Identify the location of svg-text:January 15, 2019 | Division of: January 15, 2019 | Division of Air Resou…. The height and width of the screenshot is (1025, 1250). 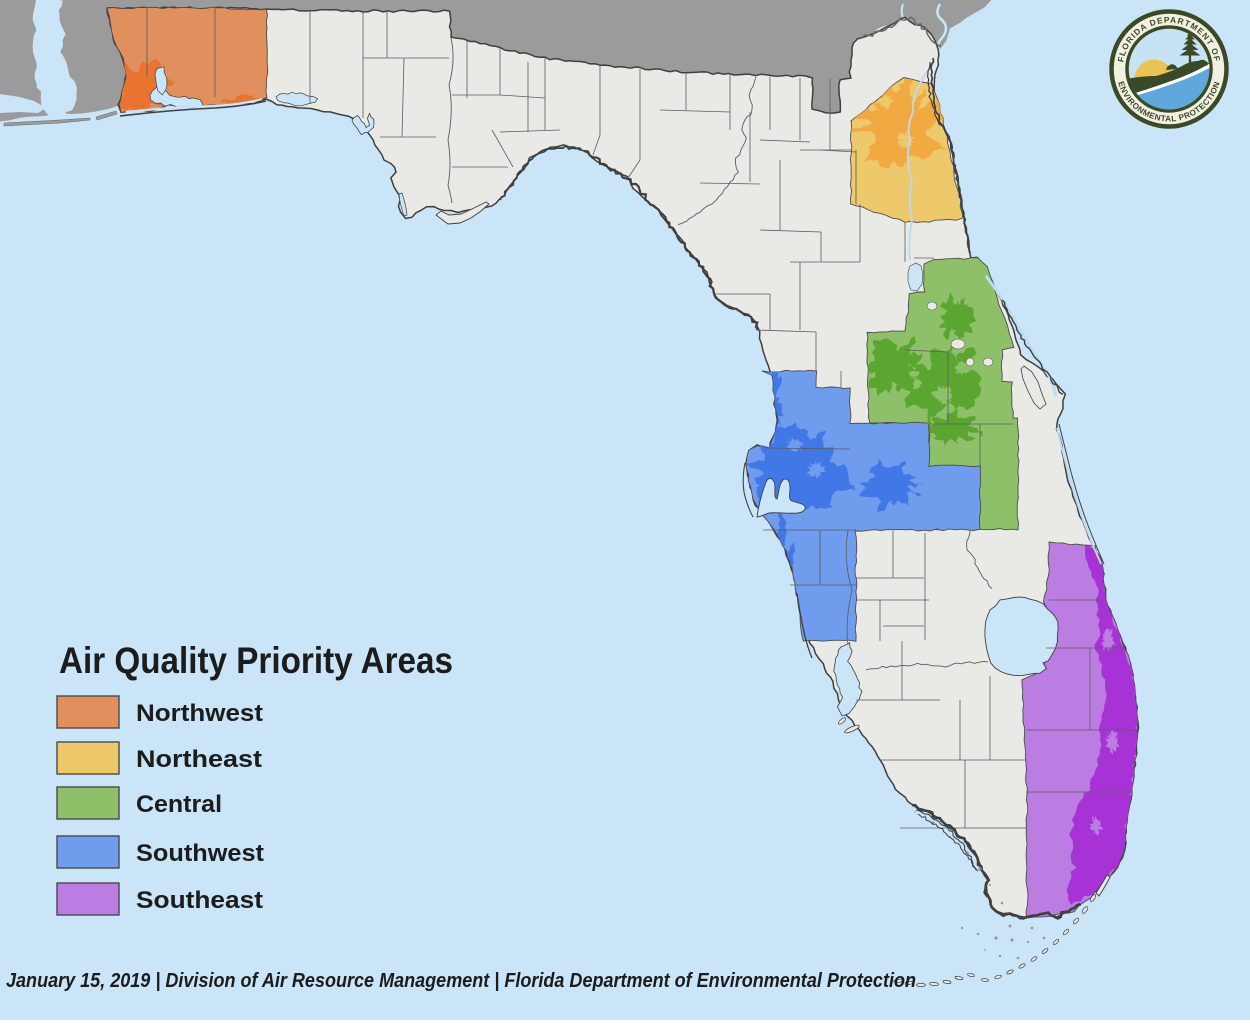
(461, 981).